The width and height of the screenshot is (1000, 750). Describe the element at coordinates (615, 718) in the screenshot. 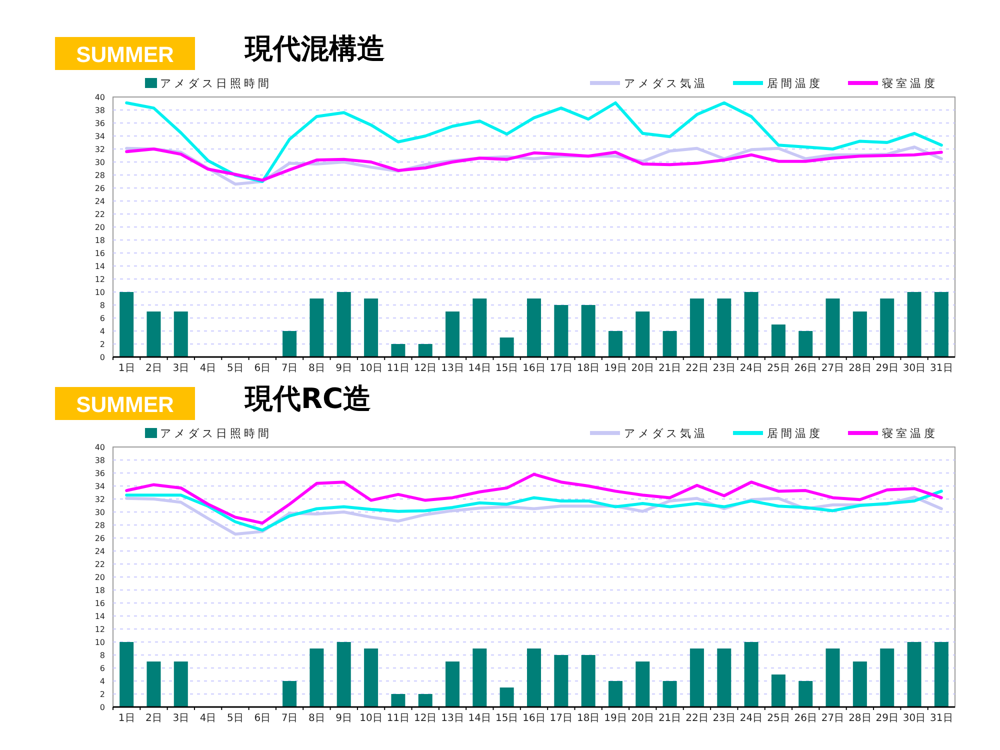

I see `x-tick-label: 19日` at that location.